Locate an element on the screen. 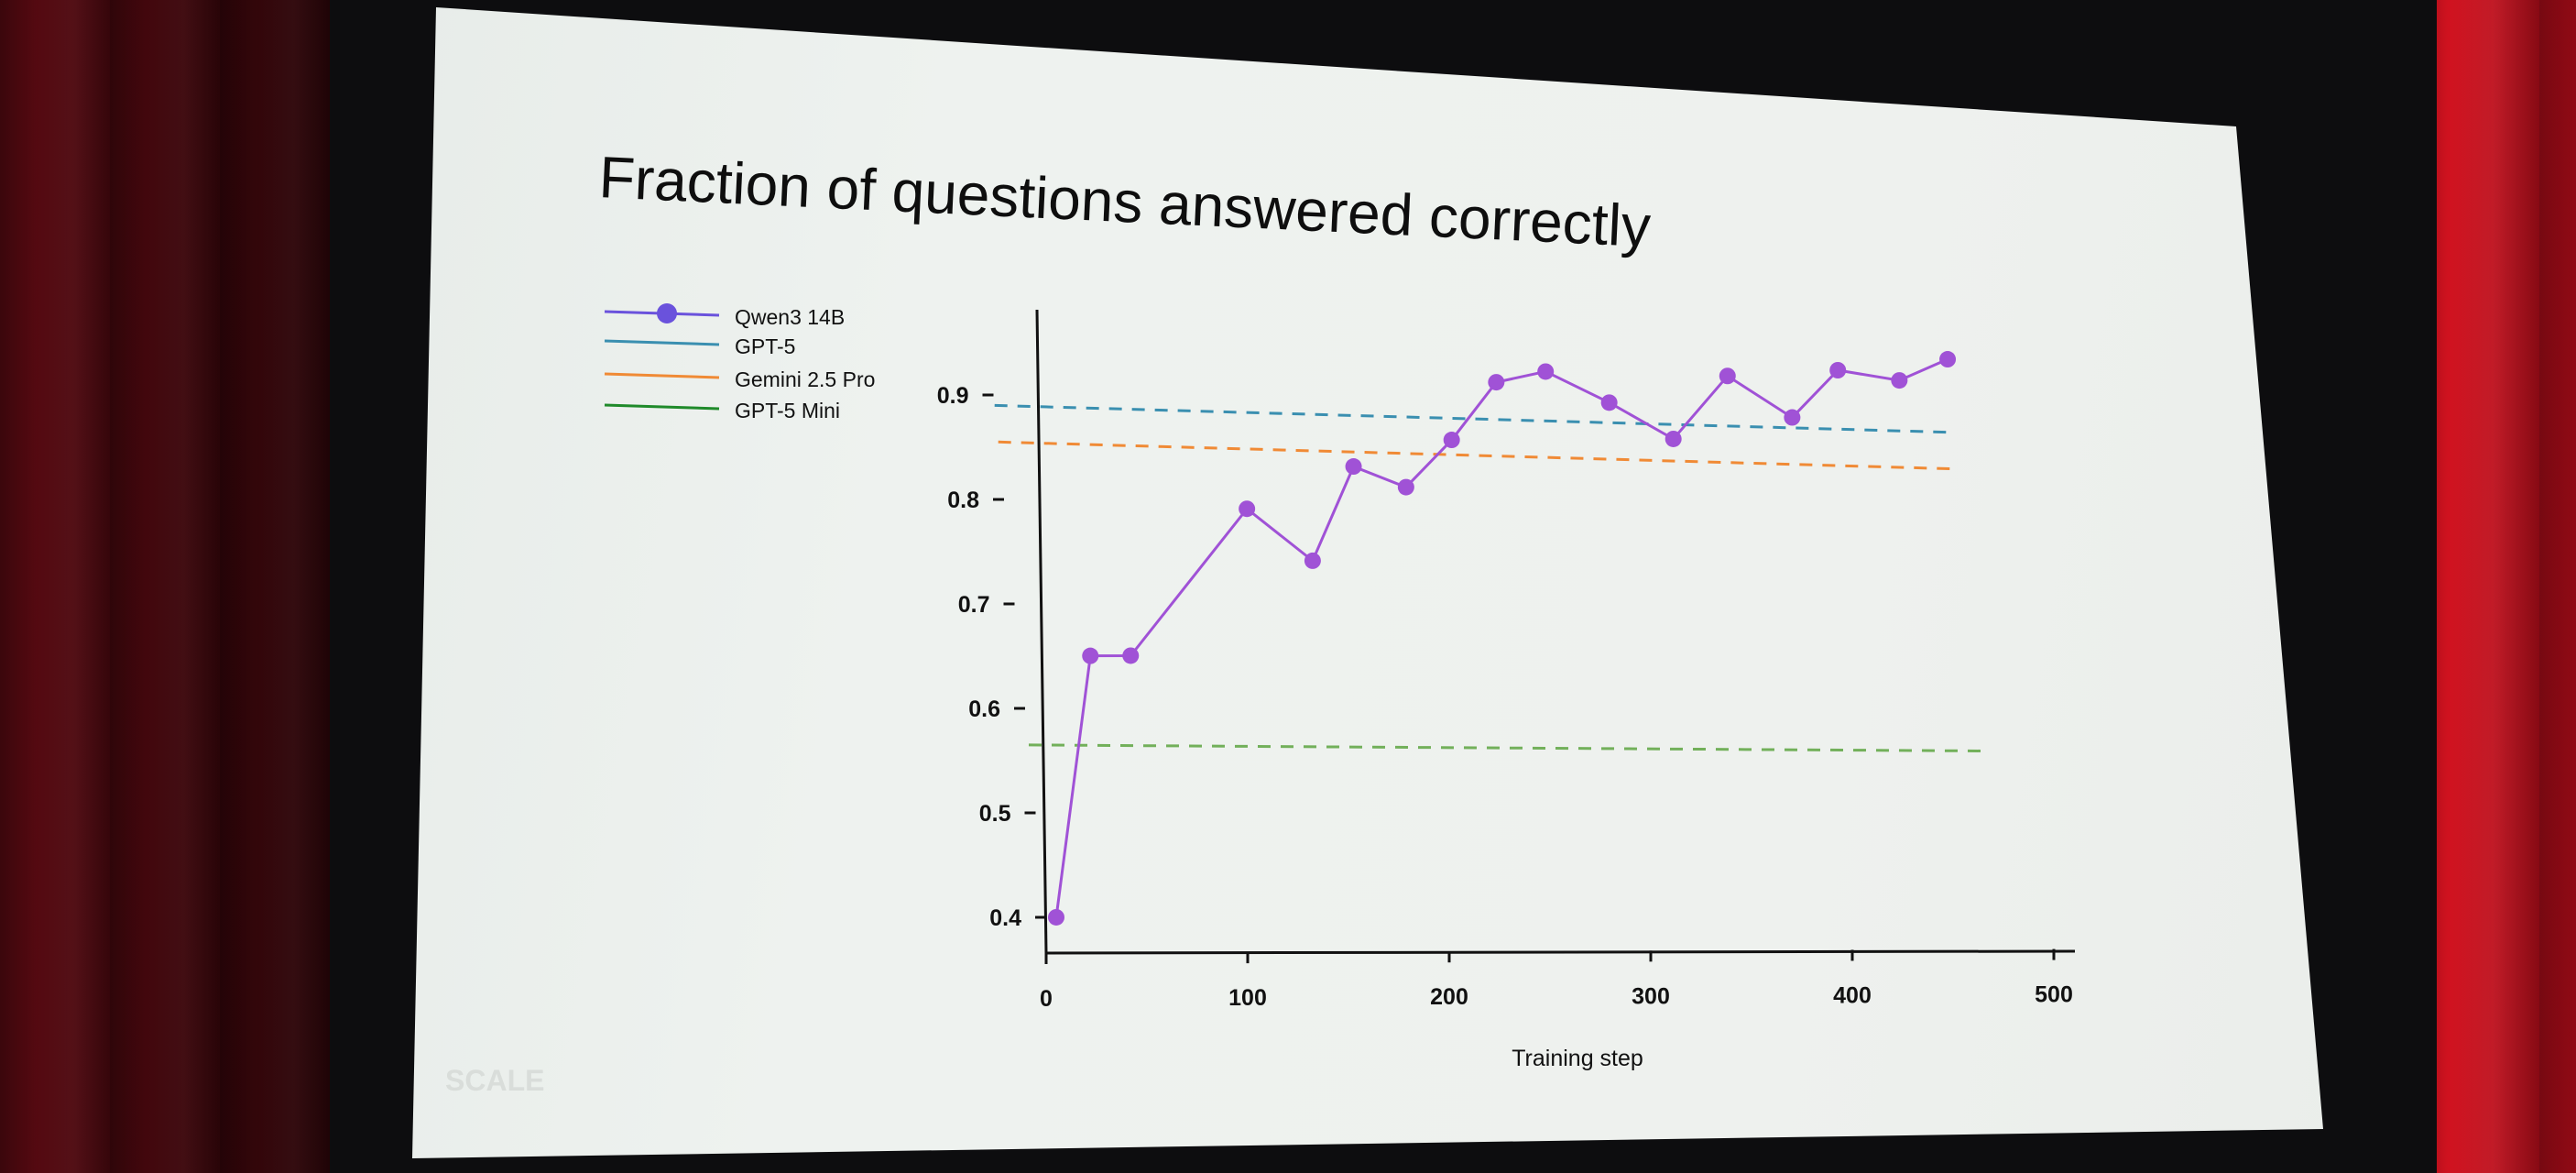 Image resolution: width=2576 pixels, height=1173 pixels. y-tick-label: 0.8 is located at coordinates (963, 501).